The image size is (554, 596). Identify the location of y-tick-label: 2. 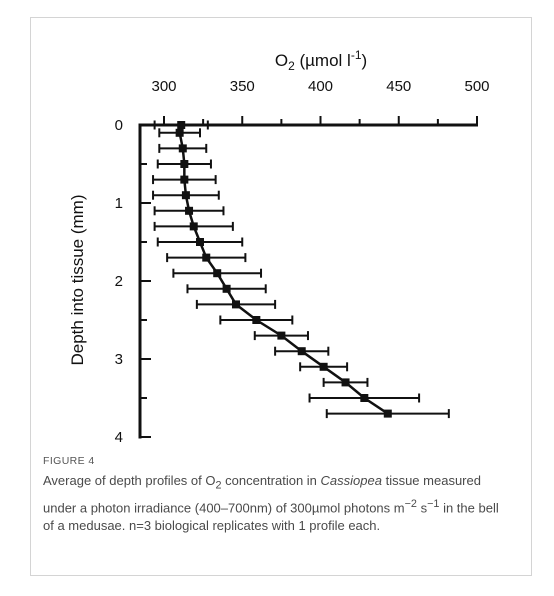
(119, 281).